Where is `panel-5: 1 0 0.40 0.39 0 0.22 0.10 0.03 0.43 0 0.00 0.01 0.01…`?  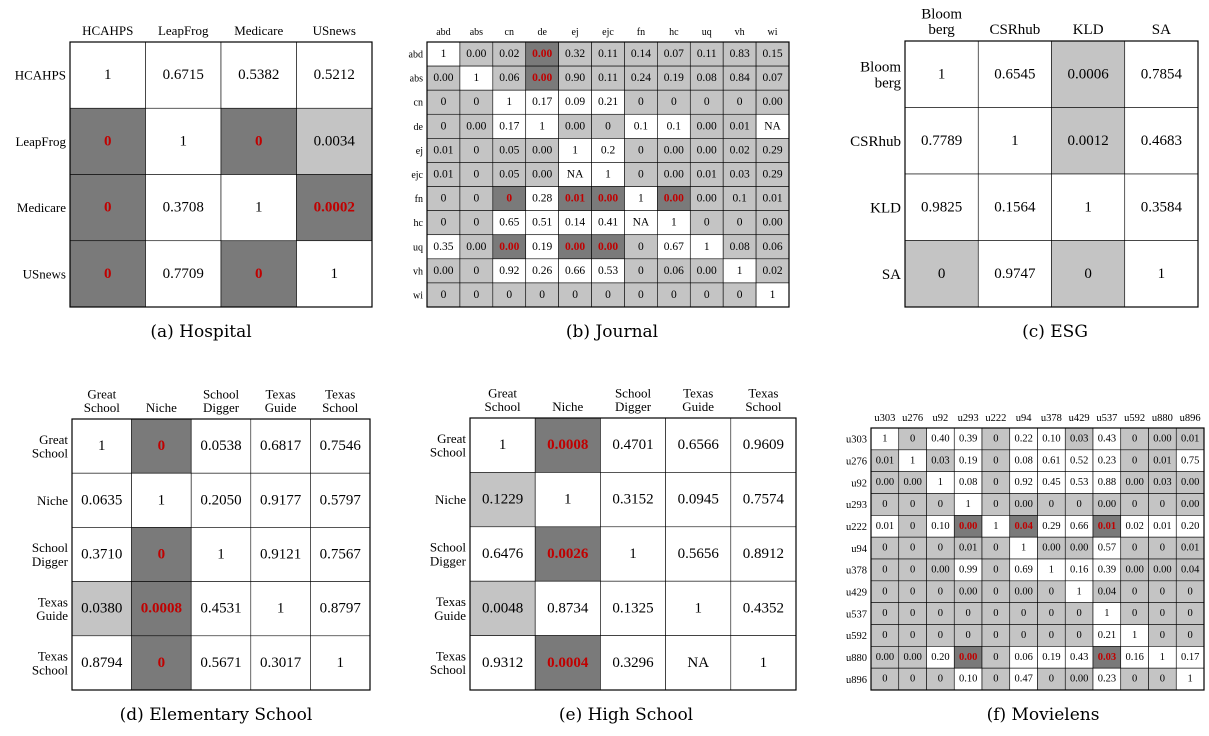 panel-5: 1 0 0.40 0.39 0 0.22 0.10 0.03 0.43 0 0.00 0.01 0.01… is located at coordinates (1025, 569).